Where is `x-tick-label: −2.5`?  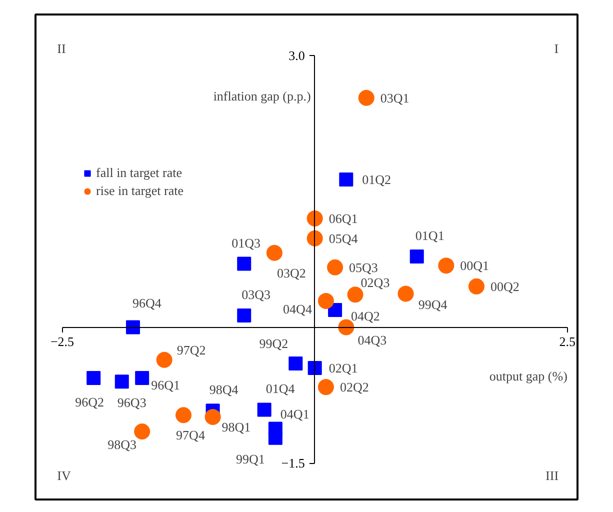
x-tick-label: −2.5 is located at coordinates (62, 342).